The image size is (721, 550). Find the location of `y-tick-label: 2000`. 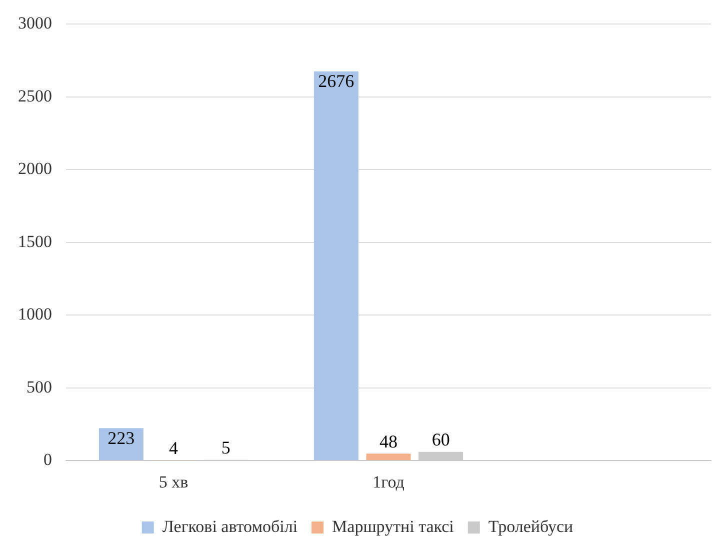

y-tick-label: 2000 is located at coordinates (35, 168).